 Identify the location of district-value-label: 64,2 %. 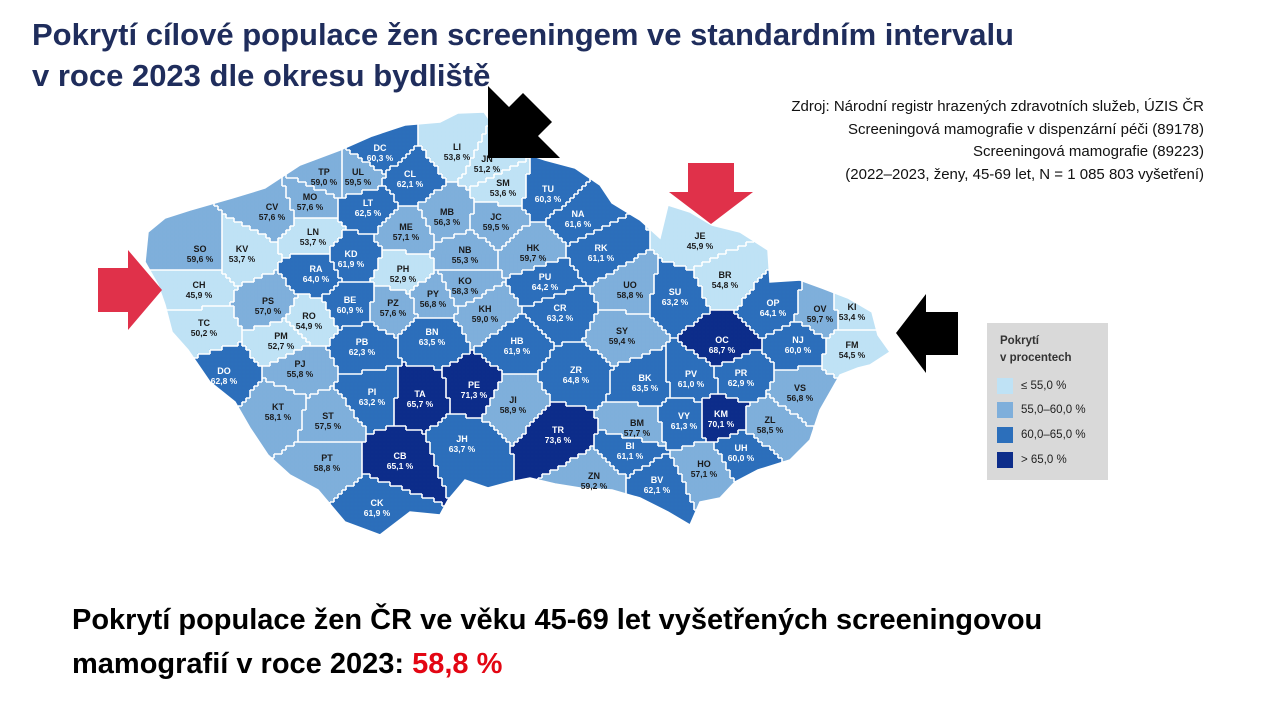
(545, 287).